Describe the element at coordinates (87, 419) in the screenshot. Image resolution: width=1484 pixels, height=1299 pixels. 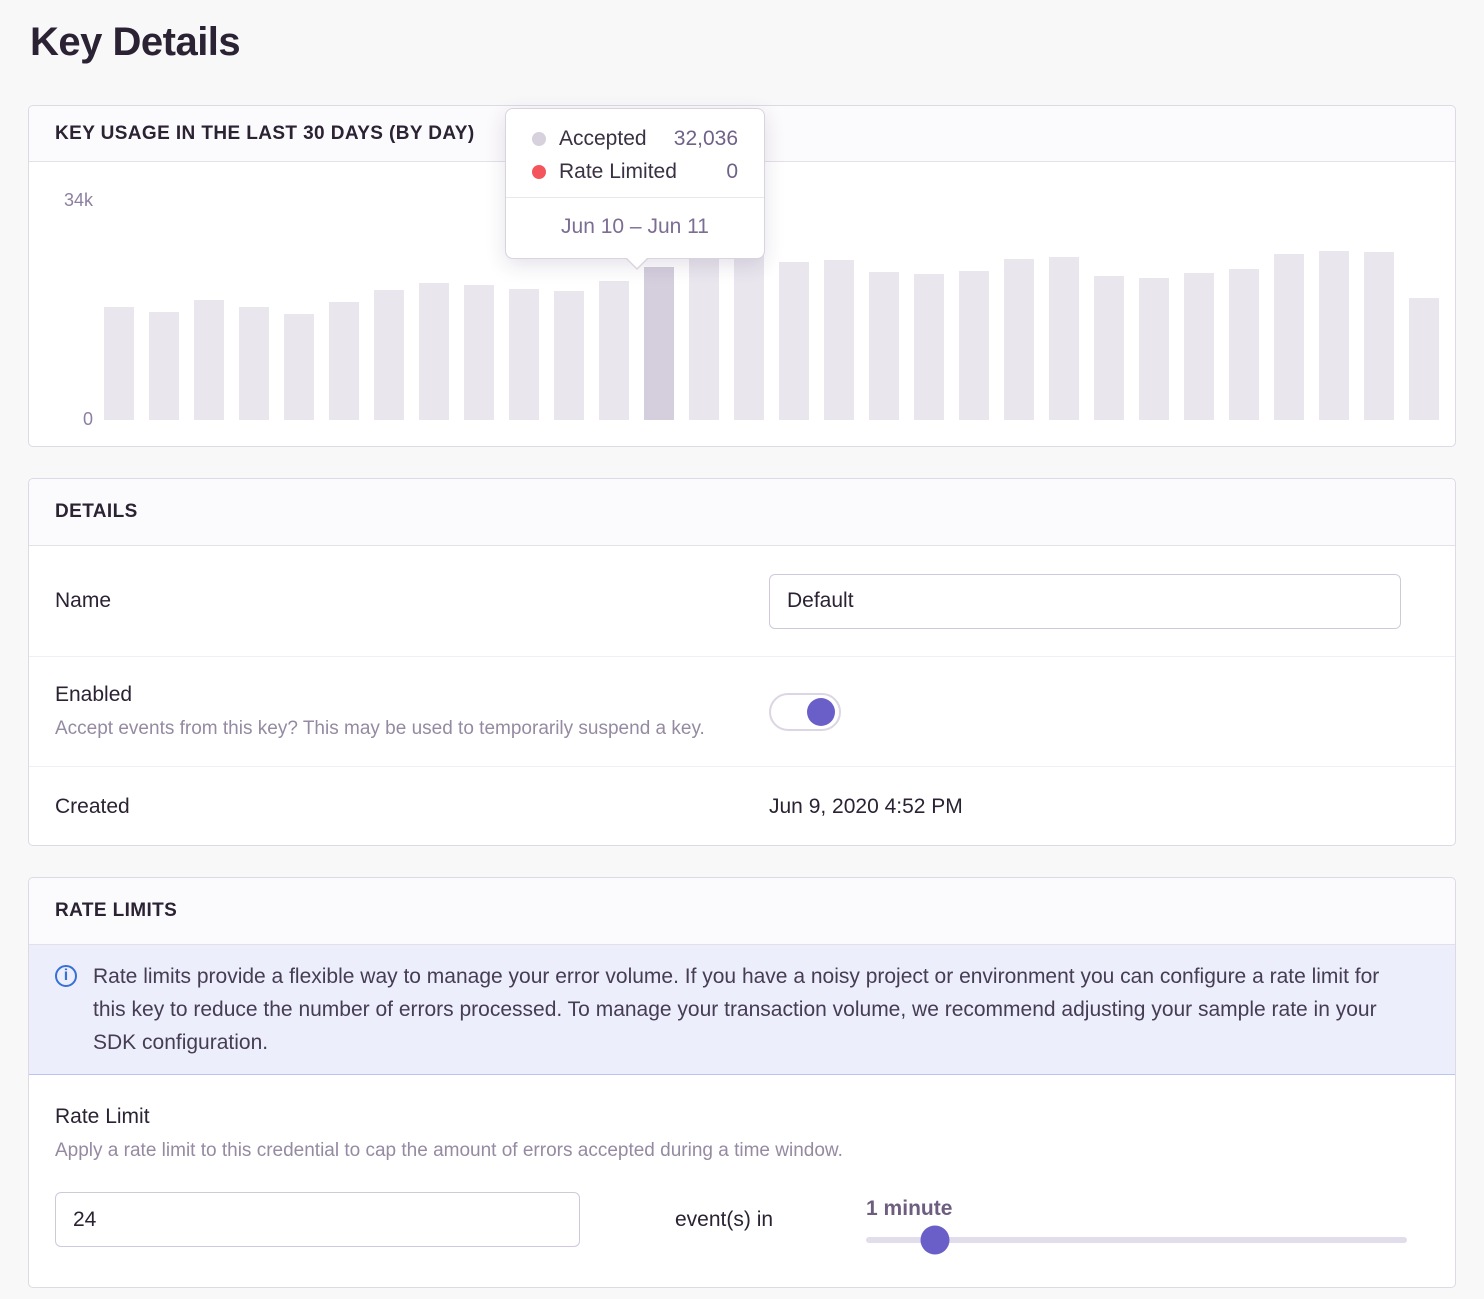
I see `y-axis-zero-label: 0` at that location.